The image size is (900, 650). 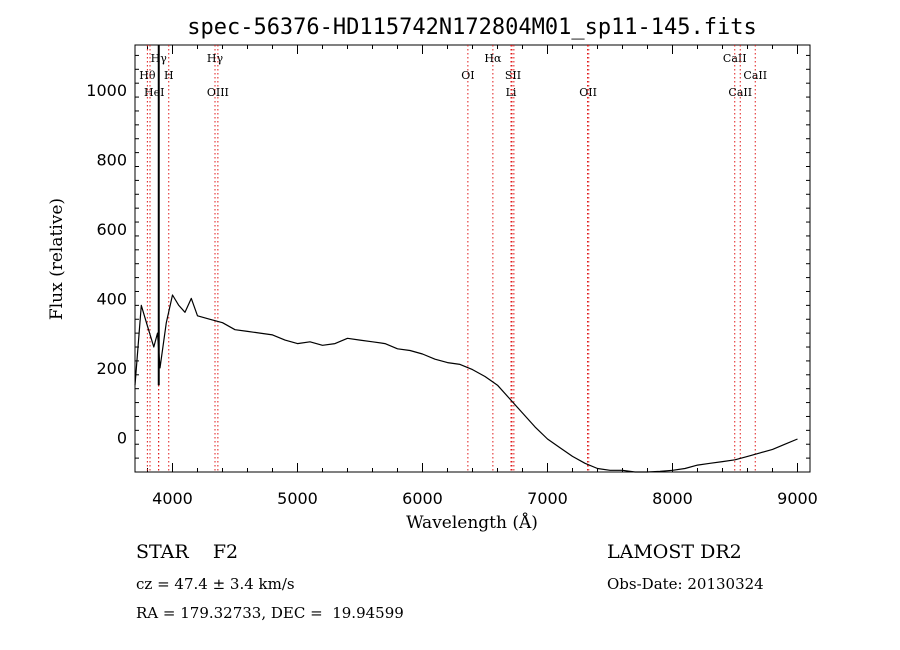 I want to click on spectral-line-label: Li, so click(x=511, y=92).